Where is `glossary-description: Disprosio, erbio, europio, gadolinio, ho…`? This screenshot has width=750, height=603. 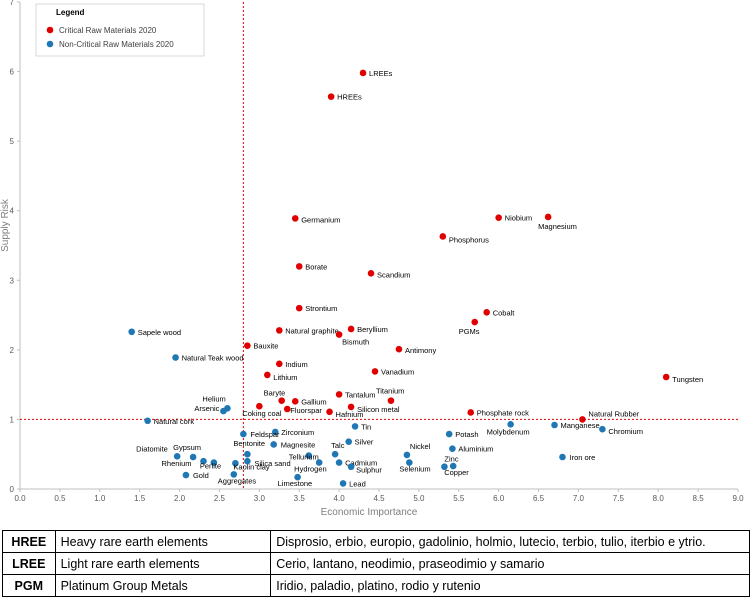
glossary-description: Disprosio, erbio, europio, gadolinio, ho… is located at coordinates (510, 541).